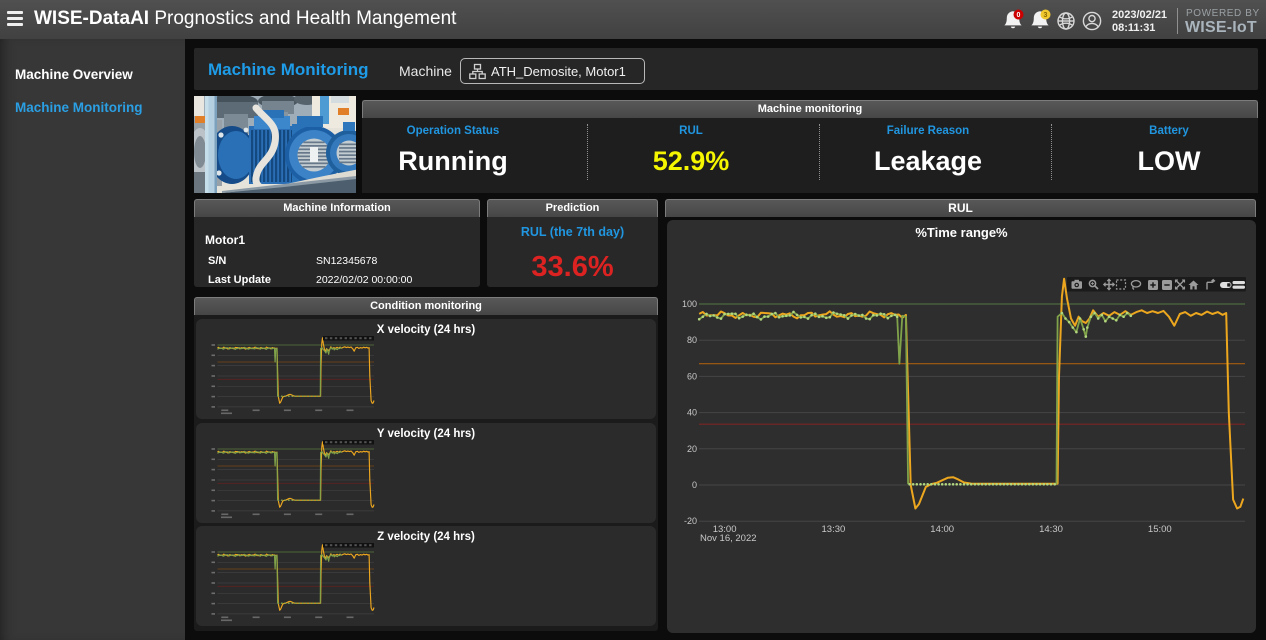  What do you see at coordinates (692, 413) in the screenshot?
I see `svg-text: 40` at bounding box center [692, 413].